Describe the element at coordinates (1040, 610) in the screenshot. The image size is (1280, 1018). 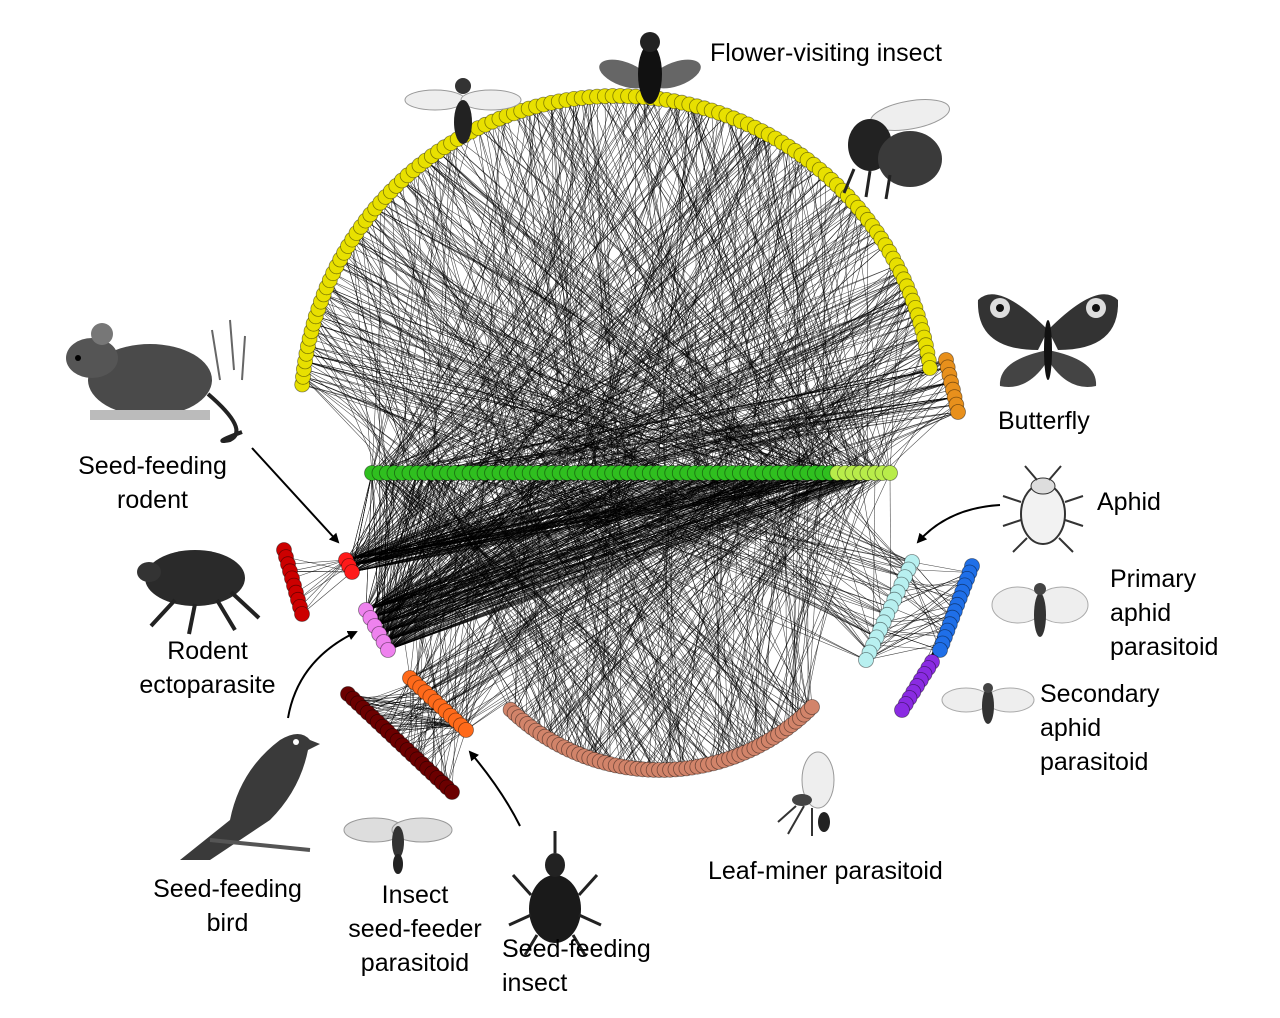
I see `aphid-parasitoid-illustration` at that location.